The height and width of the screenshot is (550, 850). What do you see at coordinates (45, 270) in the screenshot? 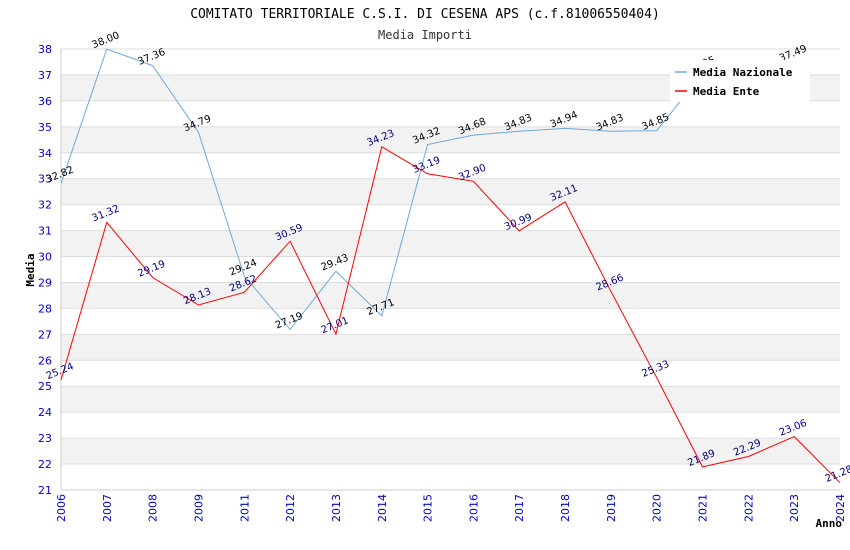
I see `y-axis-ticks: 21 22 23 24 25 26 27 28 29 30 31 32 33 34 35 36 37 38` at bounding box center [45, 270].